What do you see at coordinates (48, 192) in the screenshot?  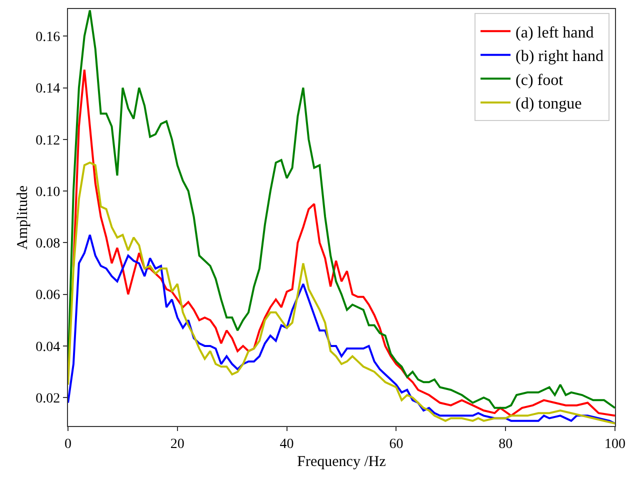 I see `y-tick-label: 0.10` at bounding box center [48, 192].